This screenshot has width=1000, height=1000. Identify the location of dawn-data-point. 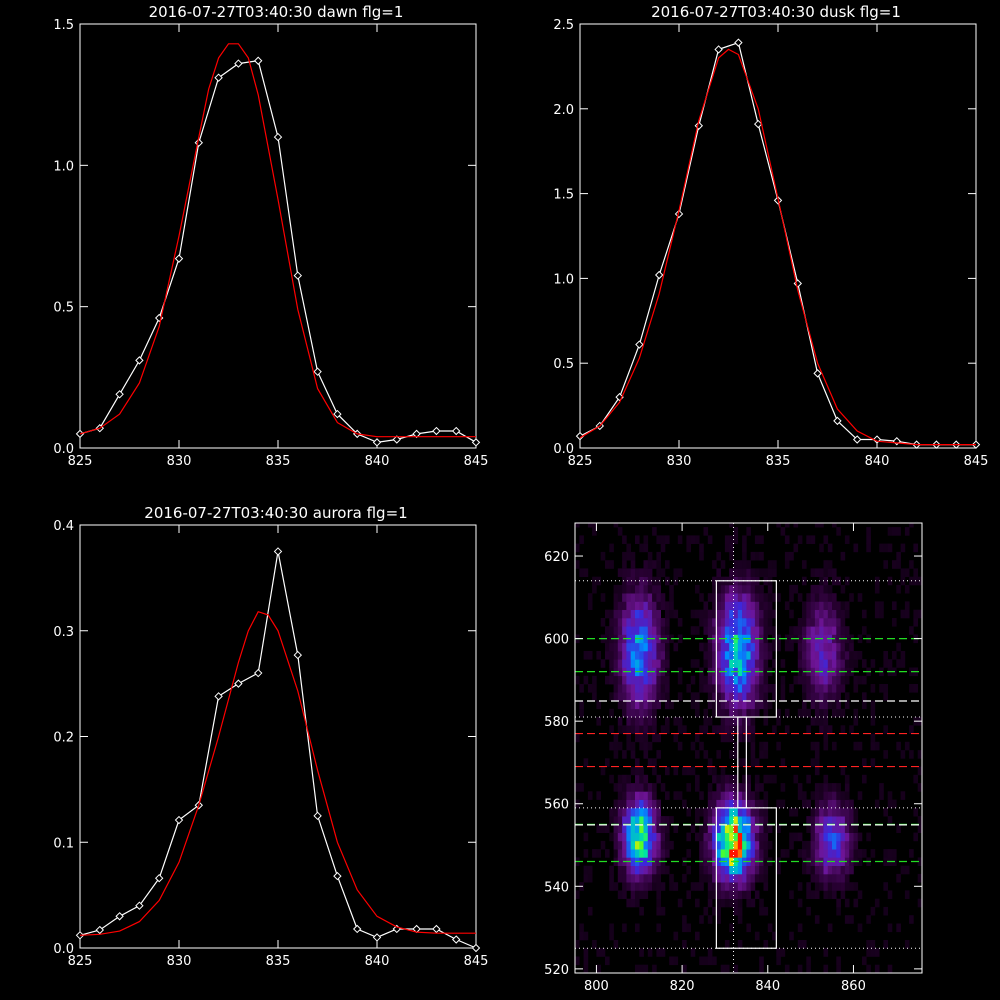
(119, 394).